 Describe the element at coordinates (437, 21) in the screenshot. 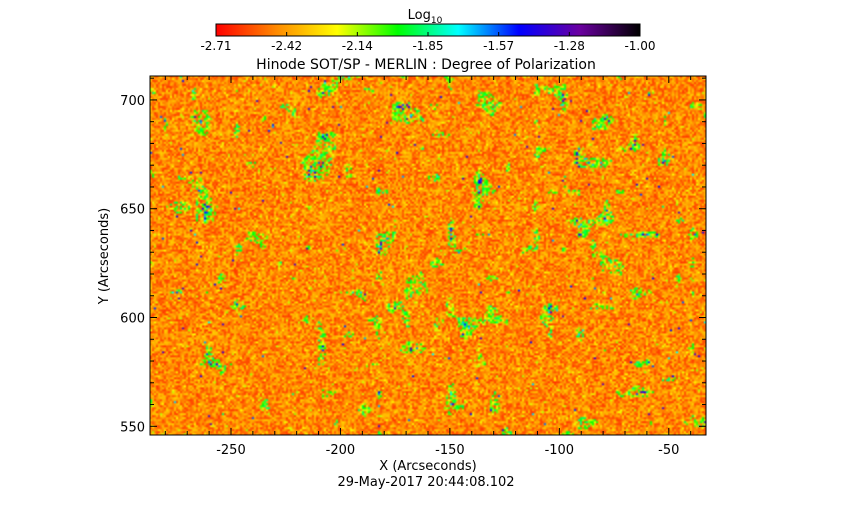

I see `colorbar-label-sub: 10` at that location.